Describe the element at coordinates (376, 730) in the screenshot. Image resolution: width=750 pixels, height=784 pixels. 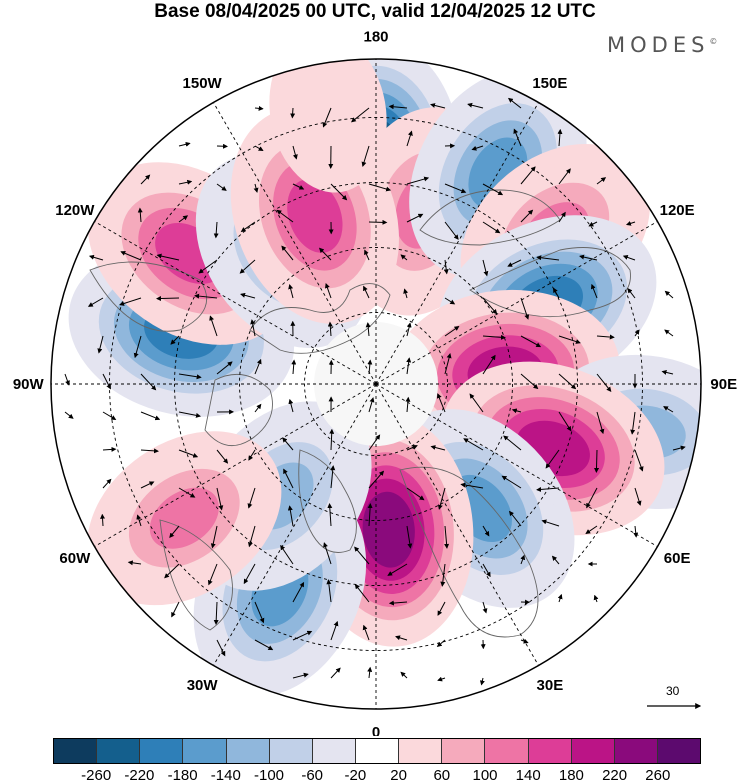
I see `longitude-label: 0` at that location.